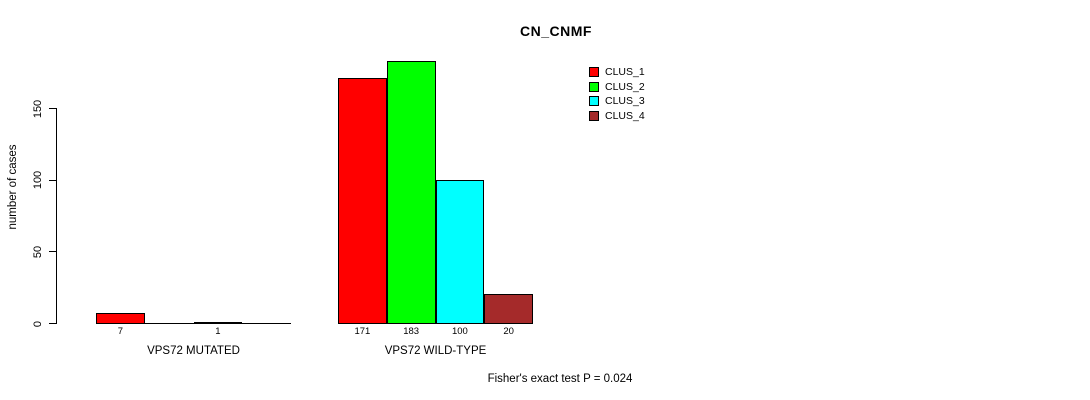 This screenshot has width=1090, height=400. I want to click on bar-value-label: 183, so click(411, 331).